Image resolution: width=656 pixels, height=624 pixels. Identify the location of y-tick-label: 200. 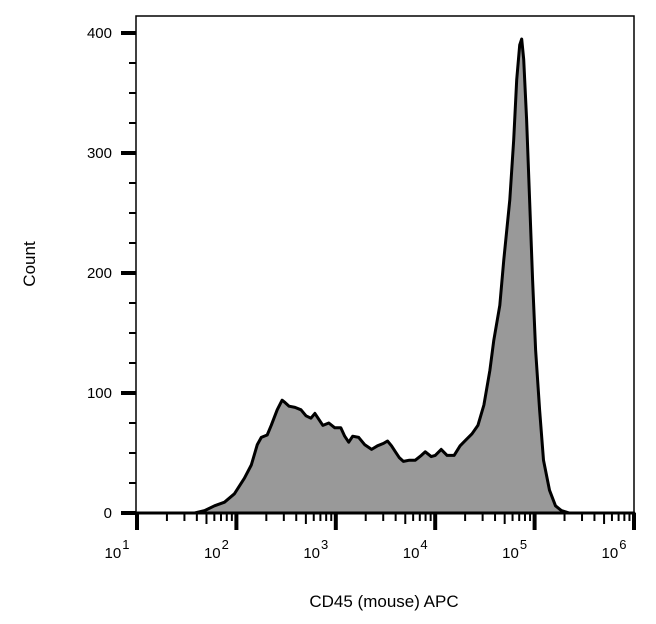
(99, 273).